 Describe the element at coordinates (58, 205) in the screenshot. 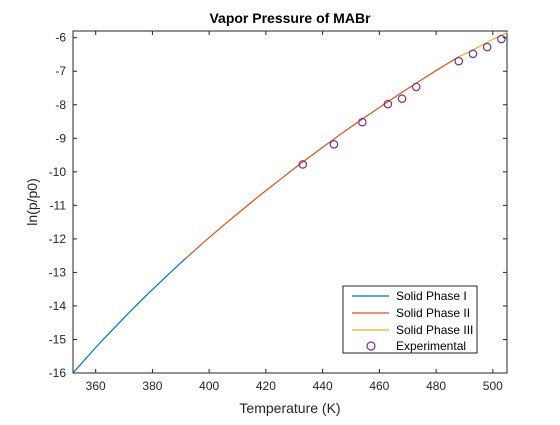

I see `y-tick-label: -11` at that location.